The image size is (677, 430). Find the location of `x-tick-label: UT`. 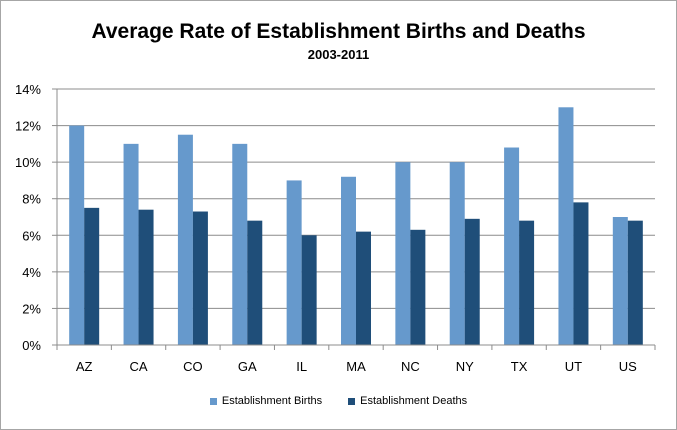

x-tick-label: UT is located at coordinates (573, 366).